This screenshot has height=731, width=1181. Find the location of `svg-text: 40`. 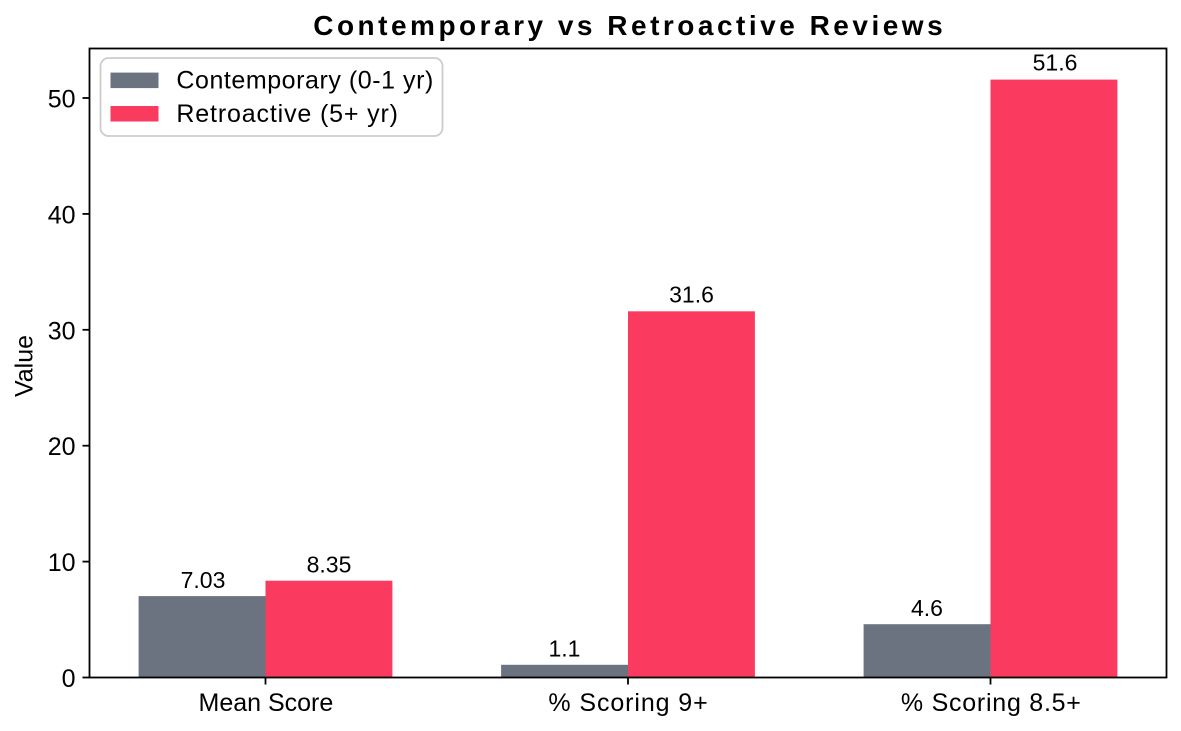

svg-text: 40 is located at coordinates (62, 215).